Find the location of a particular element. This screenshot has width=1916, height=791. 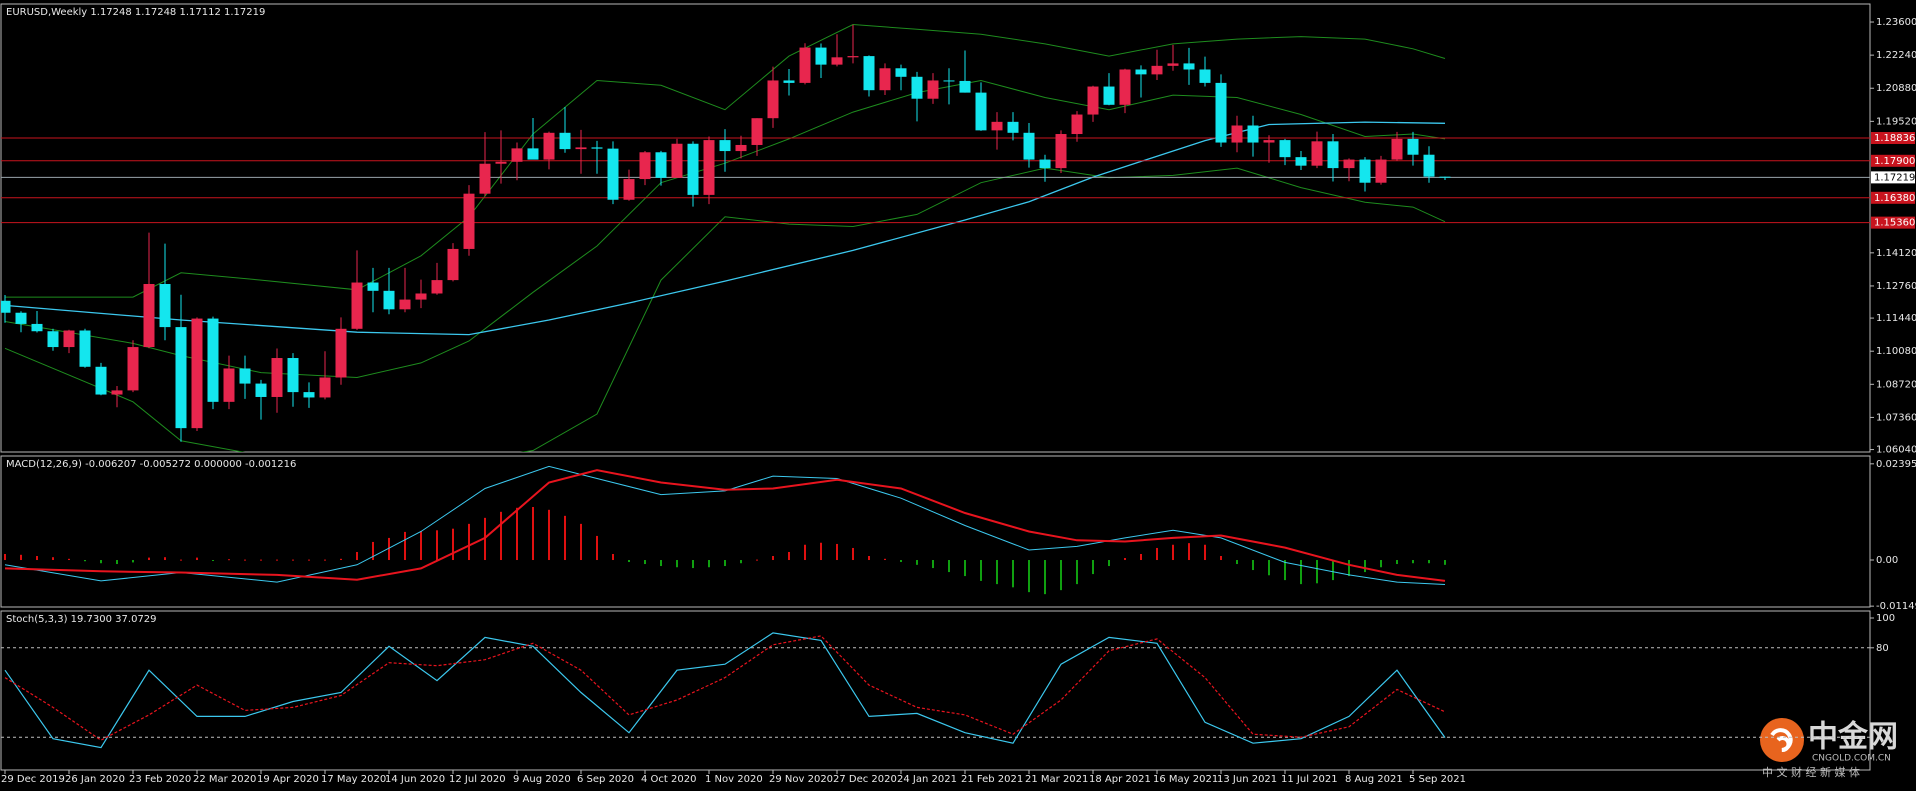

y-tick-label: 0.00 is located at coordinates (1887, 560).